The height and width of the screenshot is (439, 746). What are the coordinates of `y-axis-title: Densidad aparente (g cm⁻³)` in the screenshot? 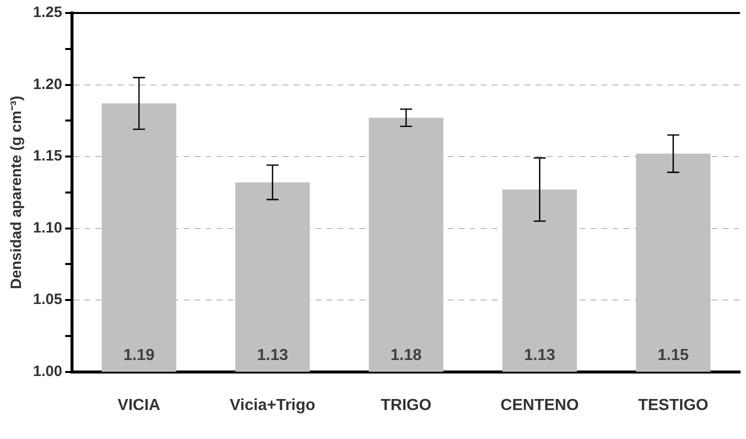 It's located at (17, 193).